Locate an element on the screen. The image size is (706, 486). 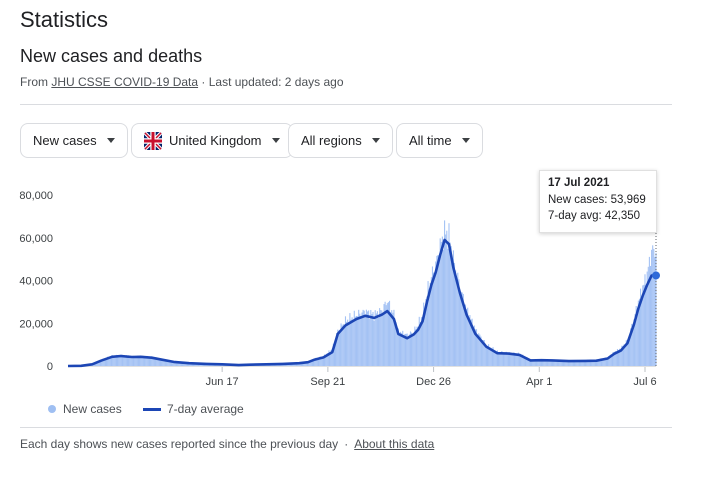
uk-flag-icon is located at coordinates (153, 140).